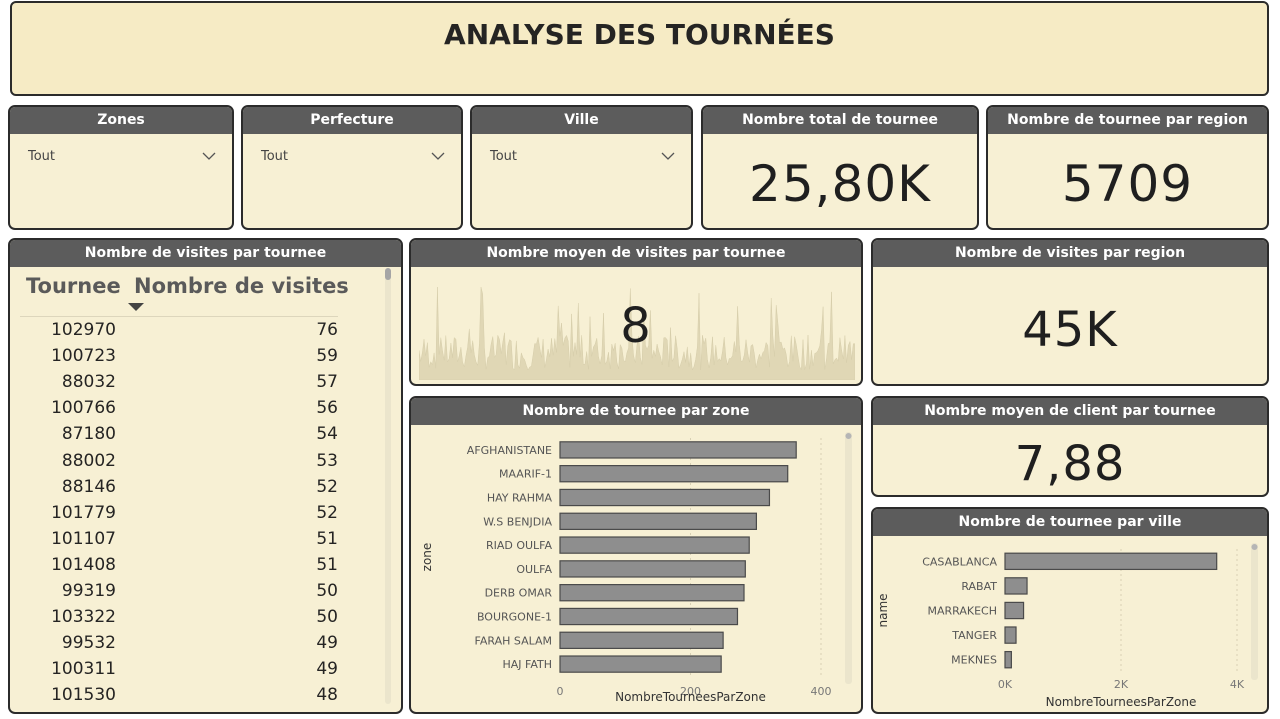 This screenshot has height=719, width=1280. Describe the element at coordinates (963, 611) in the screenshot. I see `category-label: MARRAKECH` at that location.